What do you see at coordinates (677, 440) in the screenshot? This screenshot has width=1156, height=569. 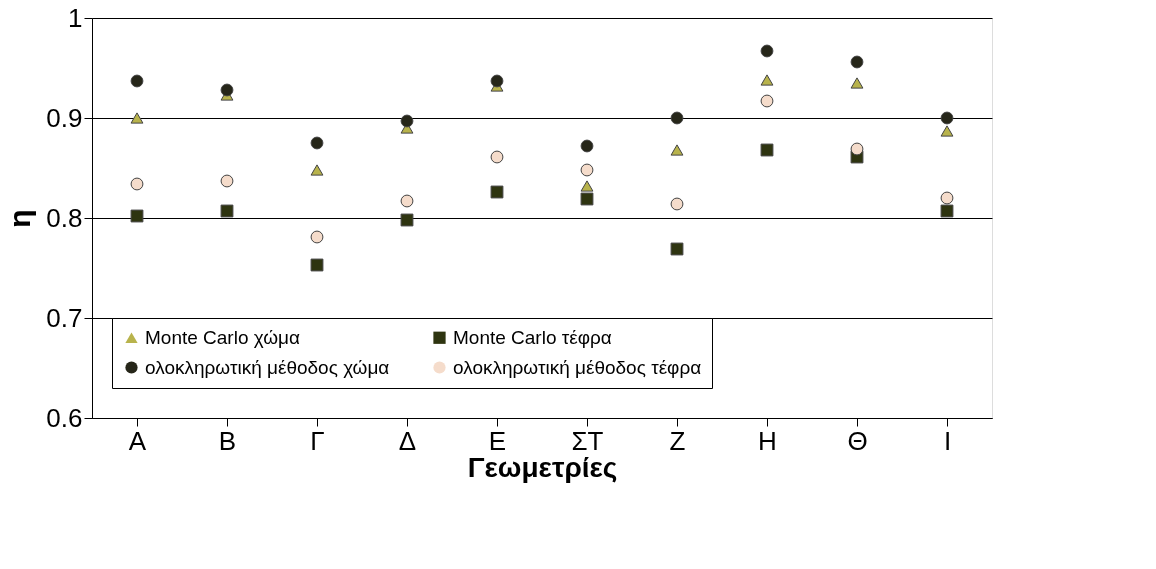 I see `x-tick-label: Ζ` at bounding box center [677, 440].